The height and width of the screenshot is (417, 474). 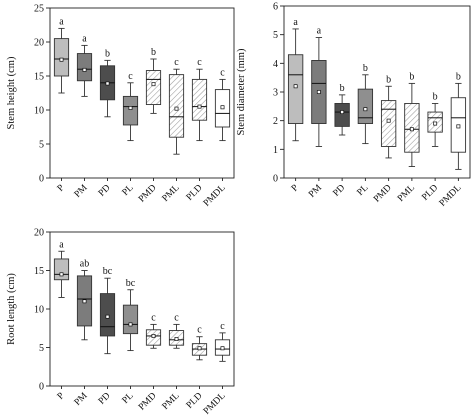 What do you see at coordinates (39, 77) in the screenshot?
I see `y-tick-label: 15` at bounding box center [39, 77].